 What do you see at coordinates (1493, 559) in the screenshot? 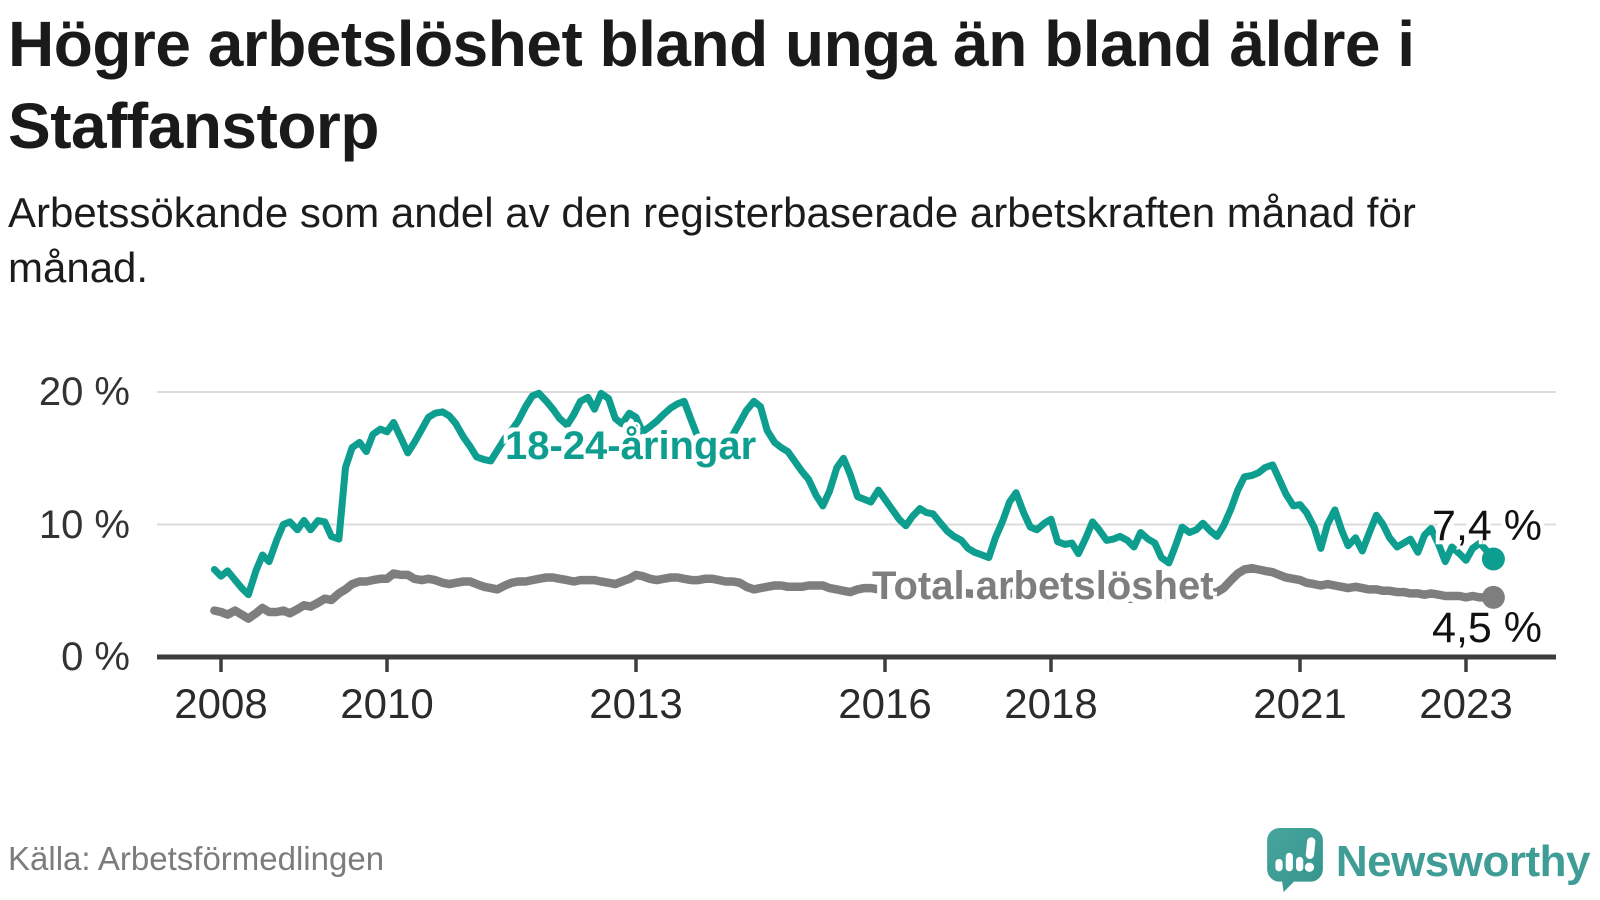
I see `series-end-dot-young` at bounding box center [1493, 559].